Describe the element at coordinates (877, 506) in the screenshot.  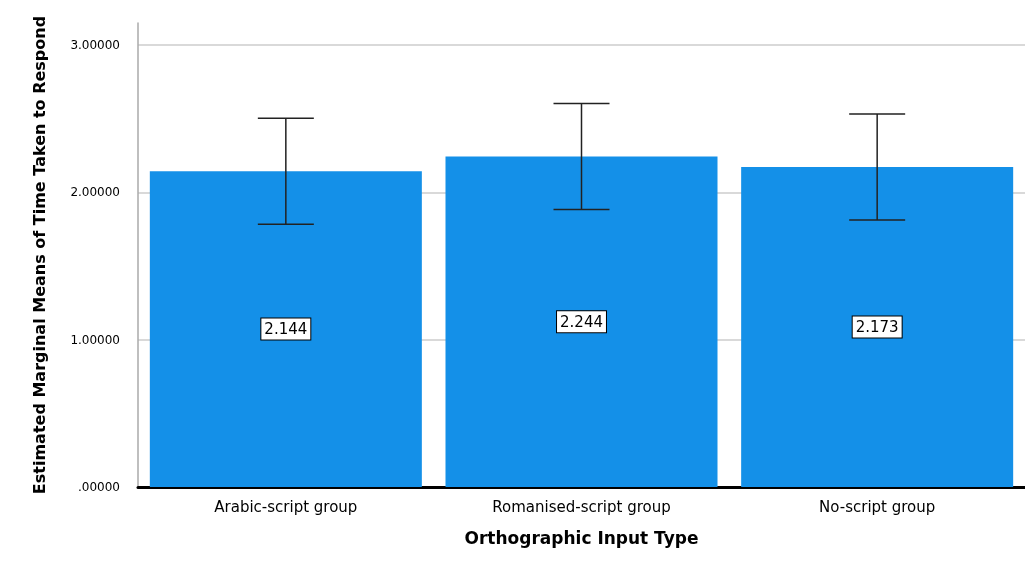
I see `x-tick-label: No-script group` at that location.